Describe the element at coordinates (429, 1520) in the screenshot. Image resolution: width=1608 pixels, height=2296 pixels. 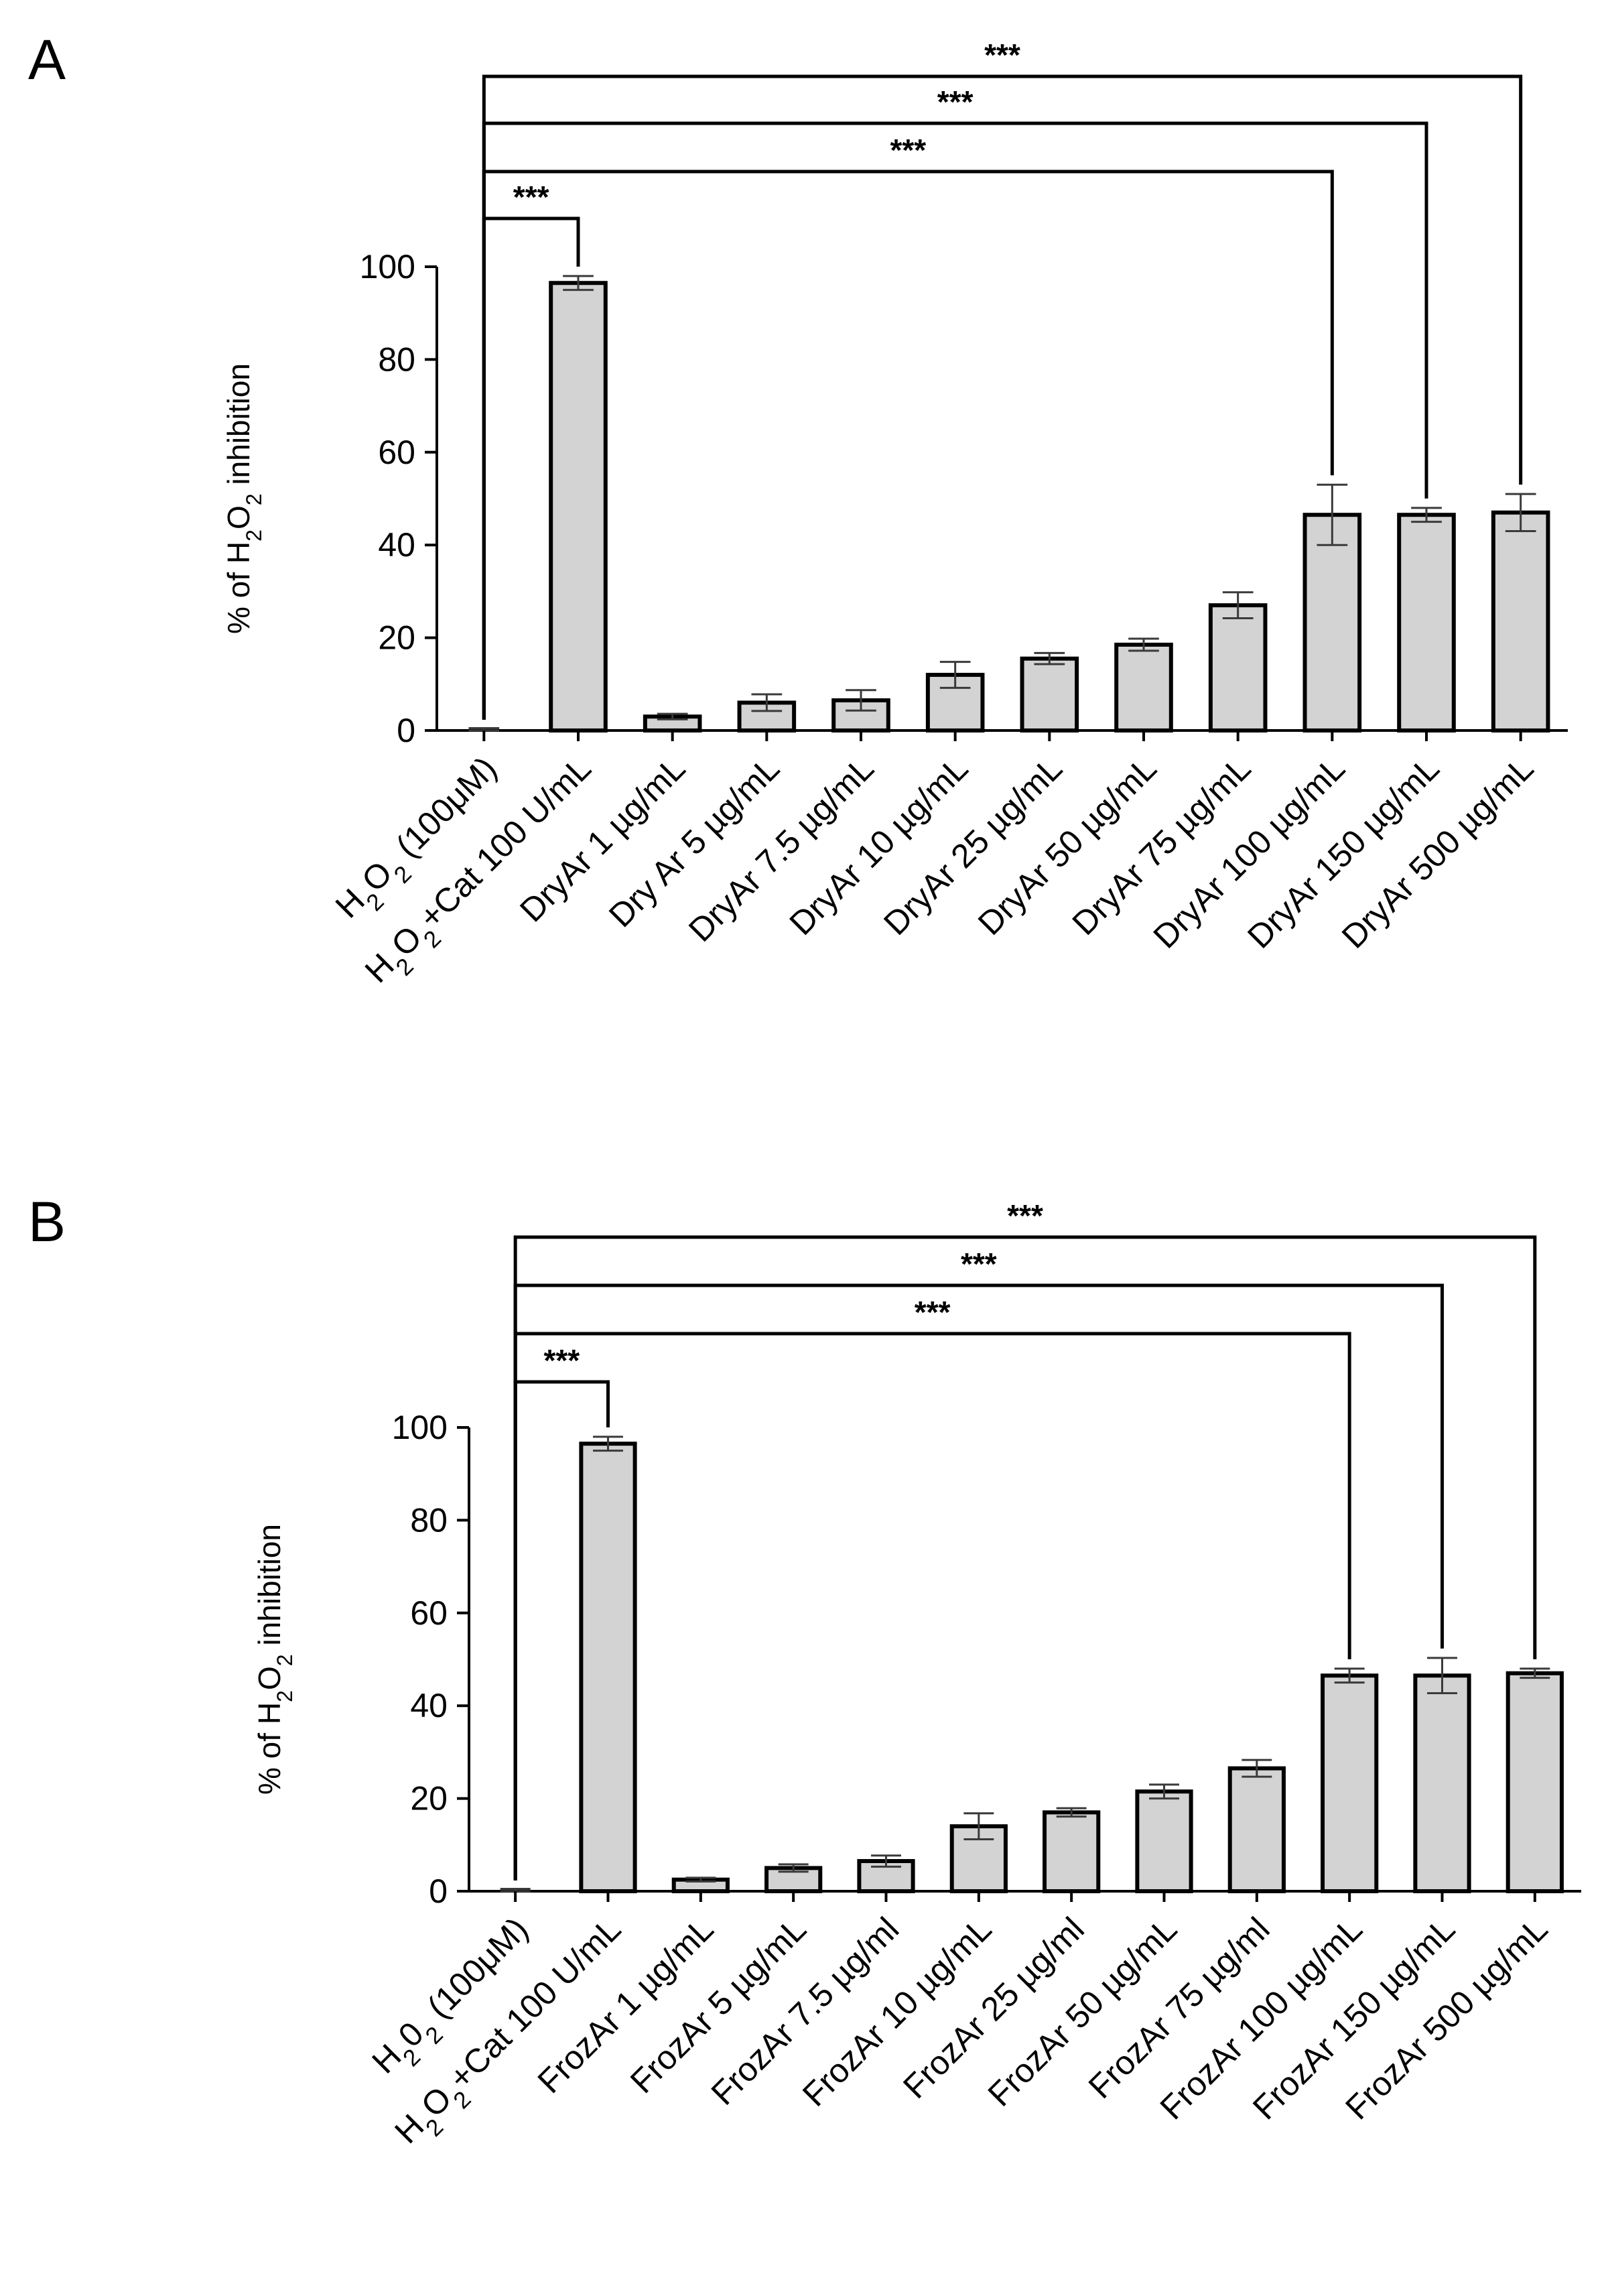
I see `panel-b-y-tick-label: 80` at that location.